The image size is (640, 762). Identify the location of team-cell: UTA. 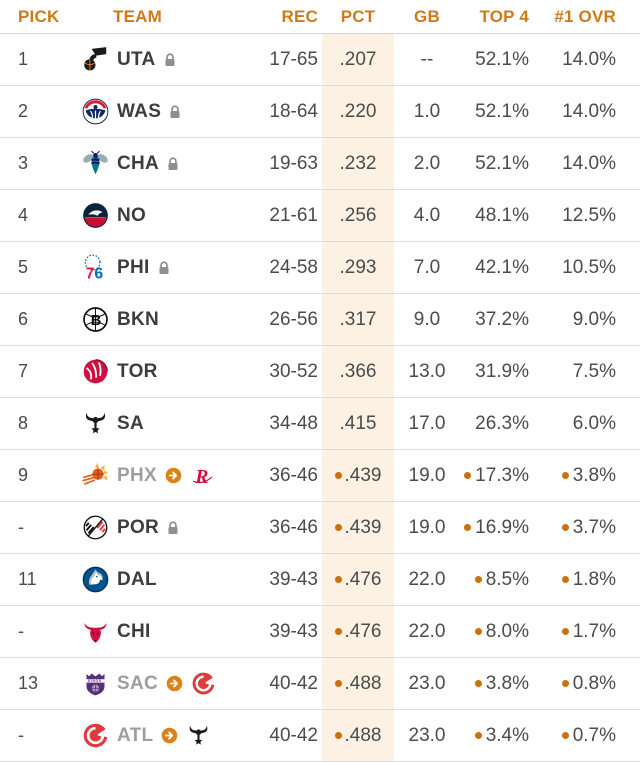
(150, 59).